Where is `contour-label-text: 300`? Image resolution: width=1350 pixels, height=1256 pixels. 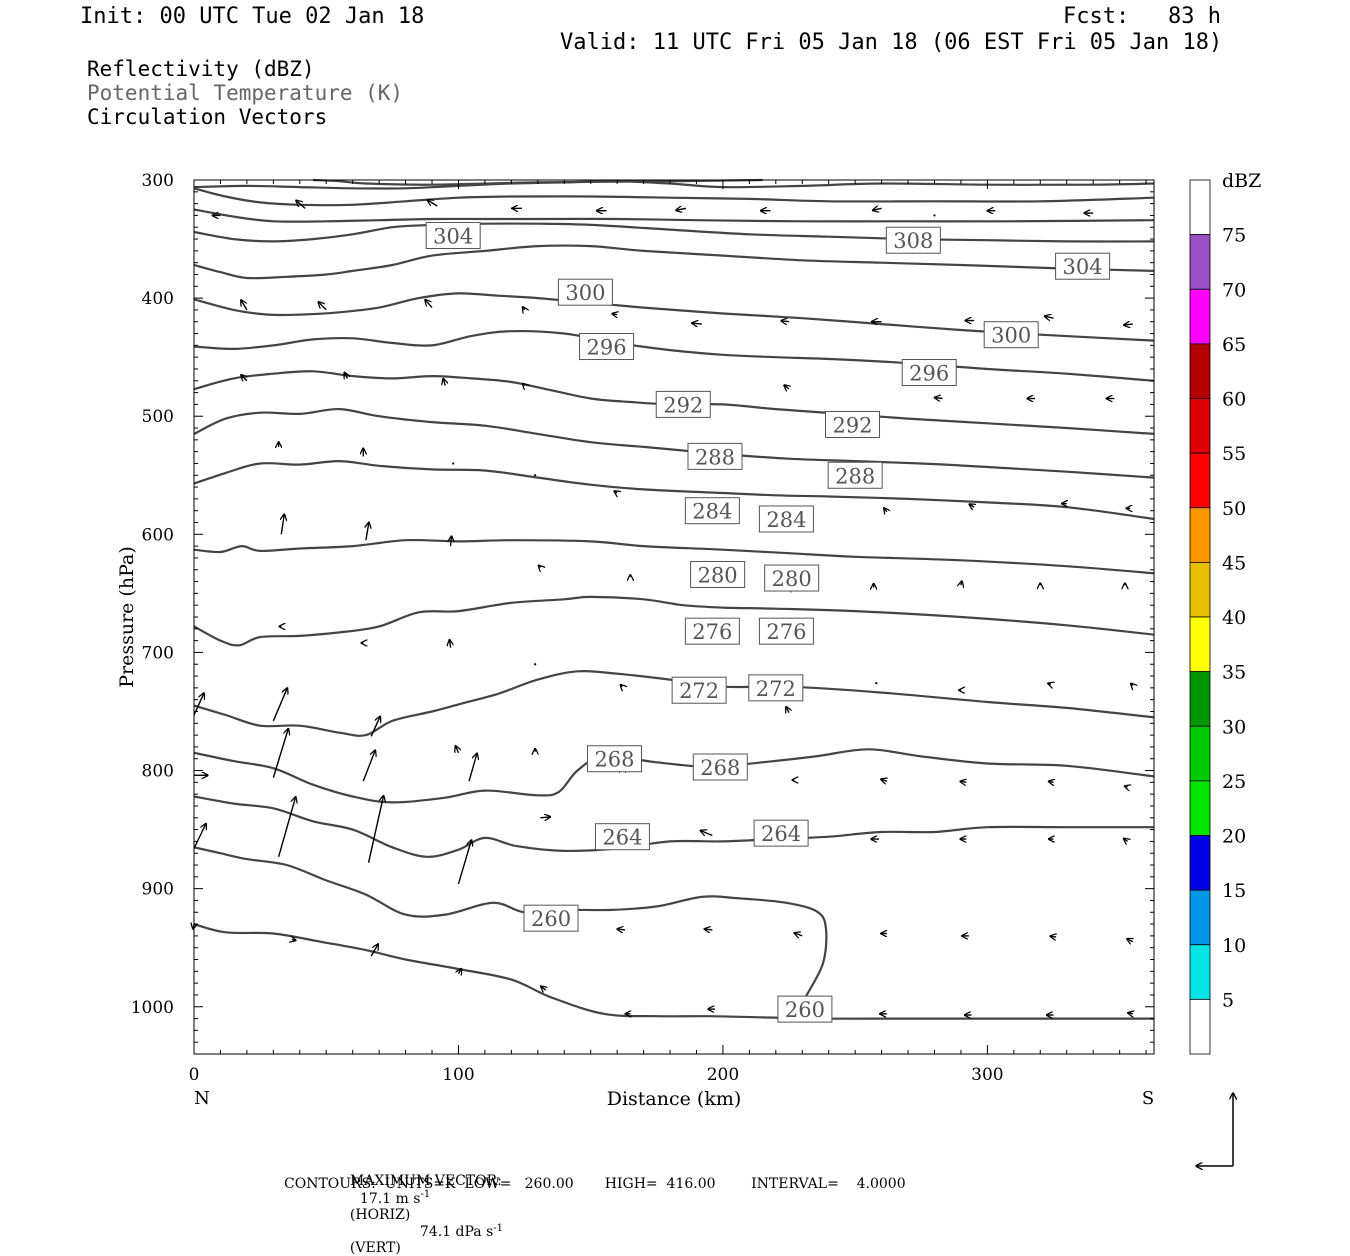 contour-label-text: 300 is located at coordinates (1011, 336).